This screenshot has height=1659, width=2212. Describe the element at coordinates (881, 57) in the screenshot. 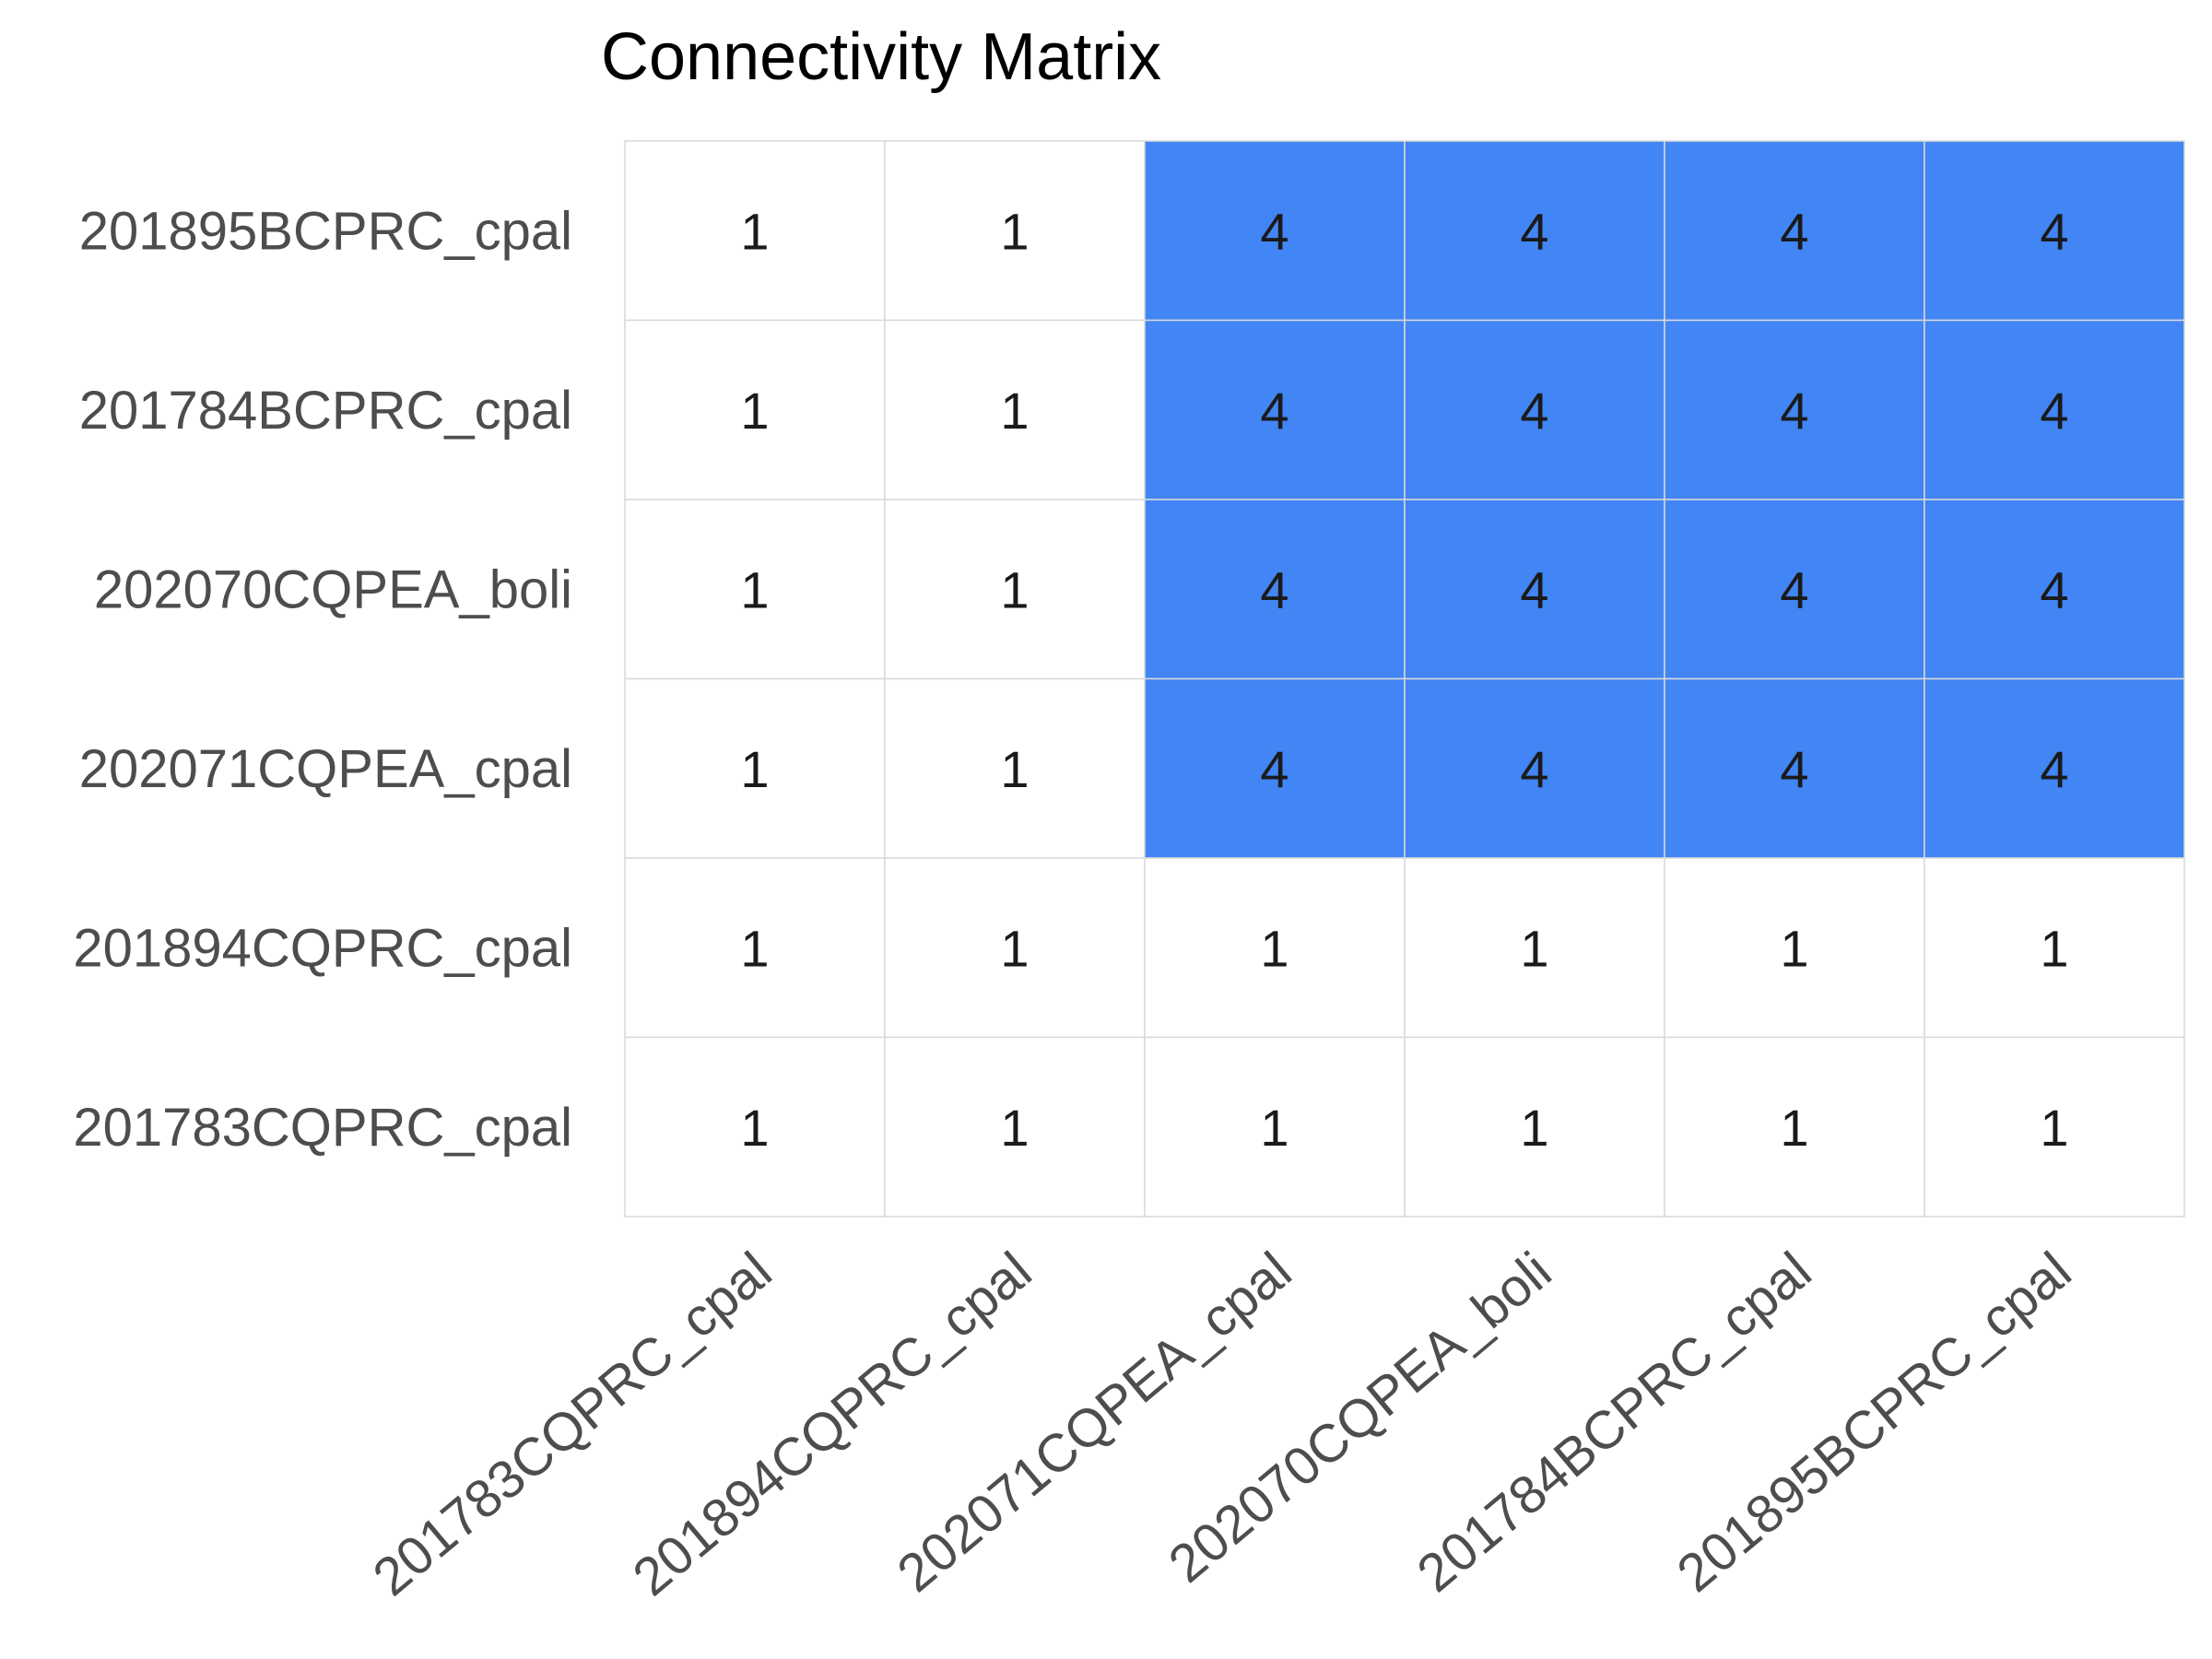

I see `chart-title: Connectivity Matrix` at that location.